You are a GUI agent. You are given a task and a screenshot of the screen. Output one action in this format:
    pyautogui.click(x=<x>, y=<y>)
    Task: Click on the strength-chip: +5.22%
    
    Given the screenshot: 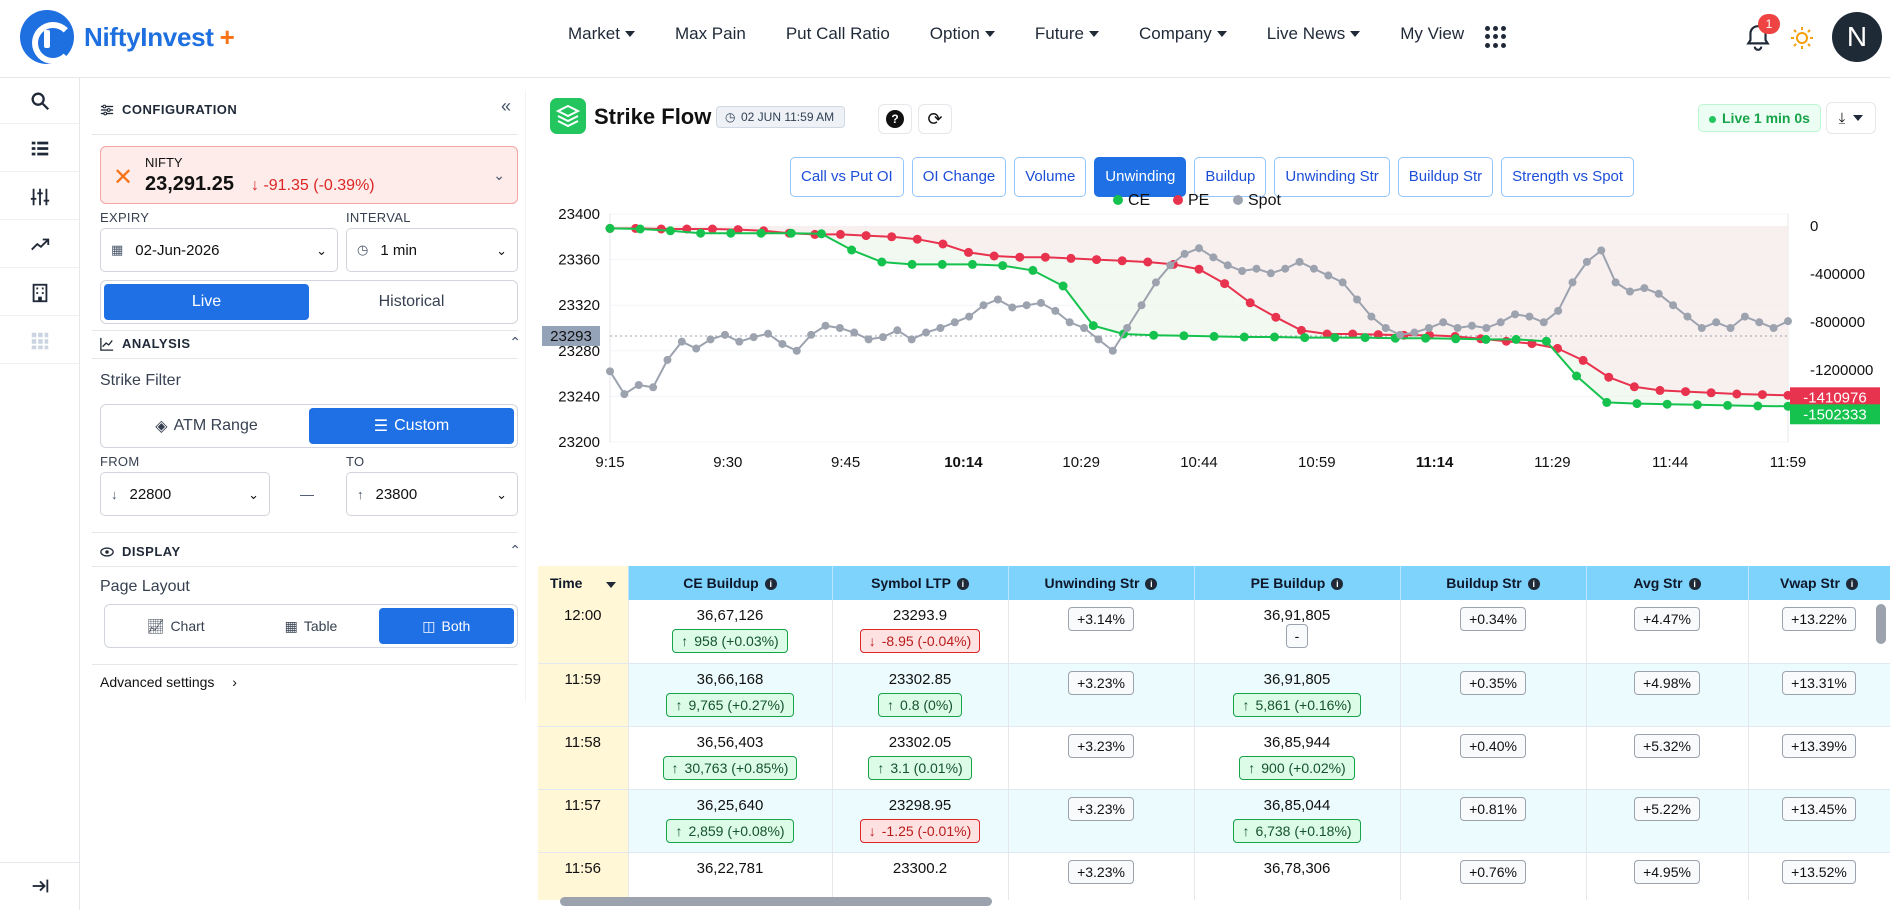 What is the action you would take?
    pyautogui.click(x=1667, y=808)
    